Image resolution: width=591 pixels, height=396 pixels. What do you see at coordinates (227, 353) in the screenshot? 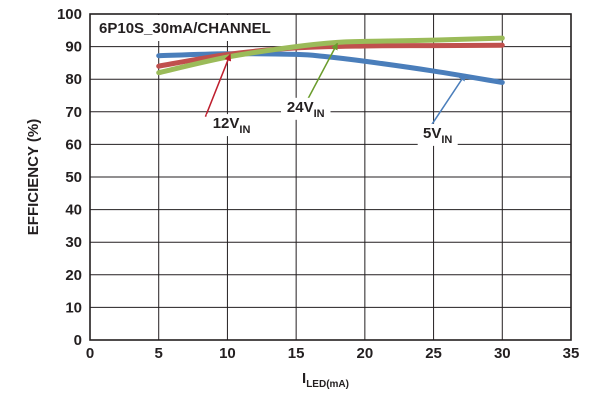
I see `x-tick-label: 10` at bounding box center [227, 353].